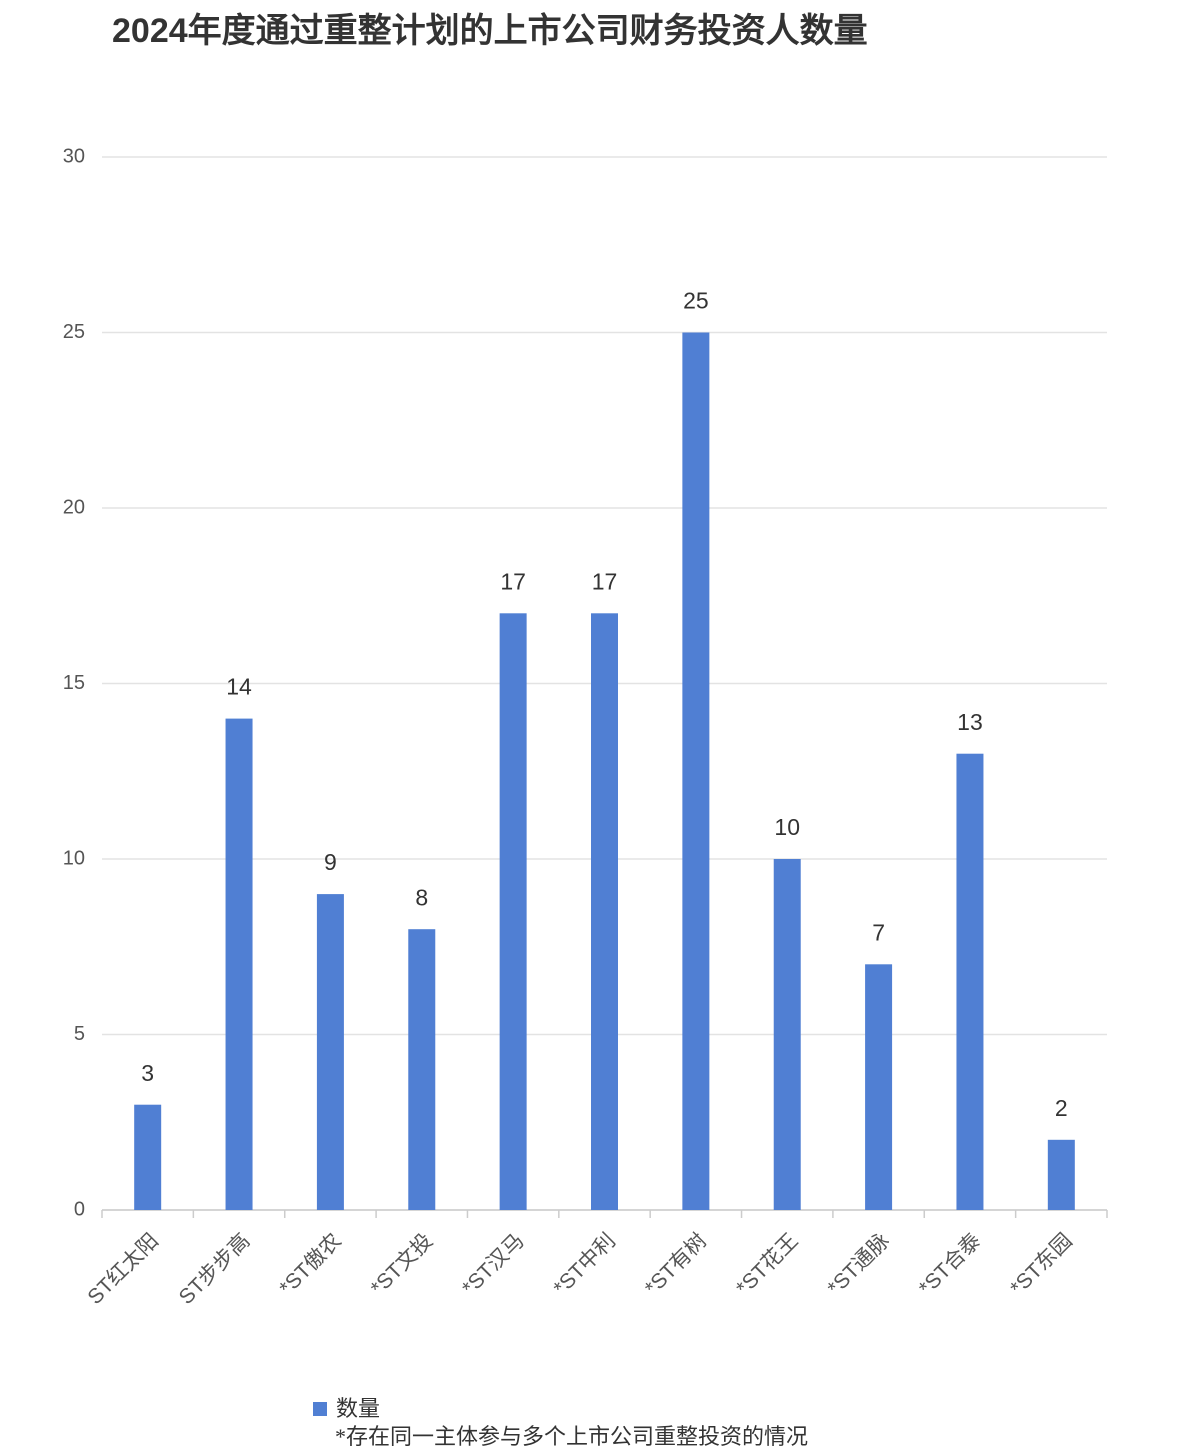 This screenshot has width=1178, height=1456. What do you see at coordinates (239, 687) in the screenshot?
I see `data-label: 14` at bounding box center [239, 687].